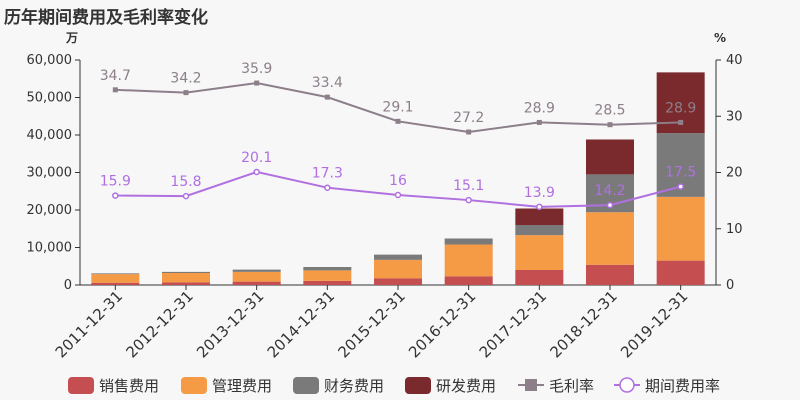  I want to click on legend-label: 管理费用, so click(242, 386).